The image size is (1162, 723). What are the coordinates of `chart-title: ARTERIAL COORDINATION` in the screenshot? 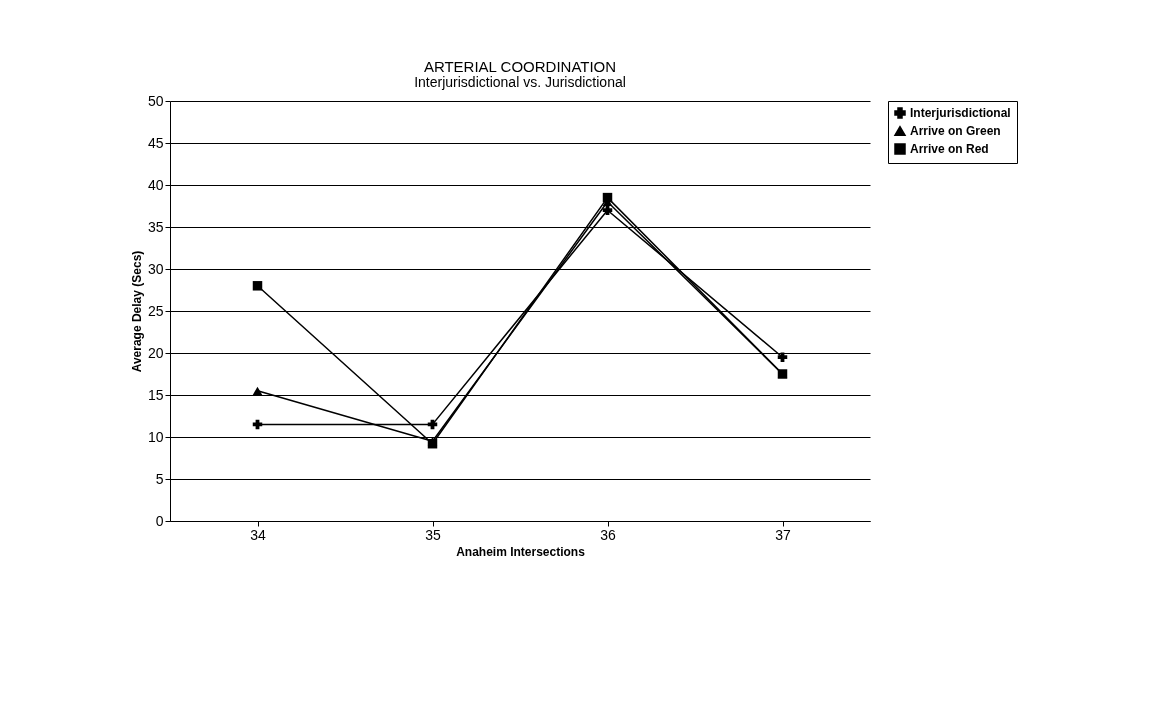 It's located at (520, 66).